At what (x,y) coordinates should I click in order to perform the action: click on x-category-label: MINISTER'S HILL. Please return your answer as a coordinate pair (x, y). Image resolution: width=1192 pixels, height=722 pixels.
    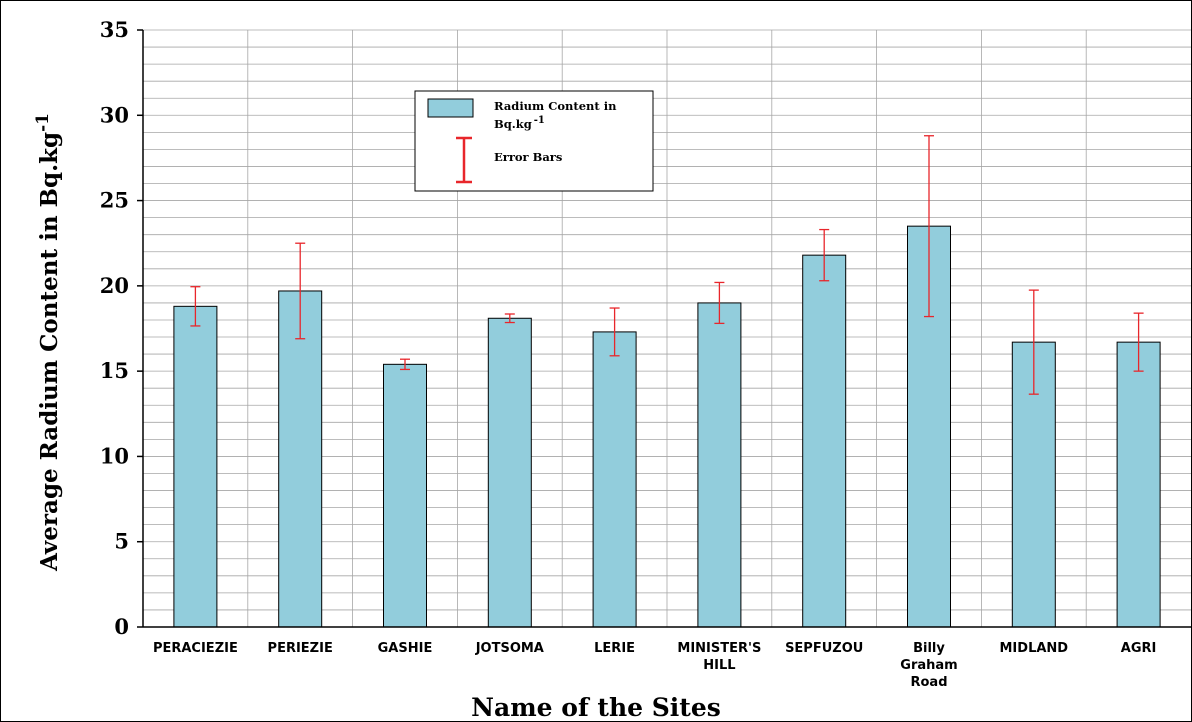
    Looking at the image, I should click on (719, 657).